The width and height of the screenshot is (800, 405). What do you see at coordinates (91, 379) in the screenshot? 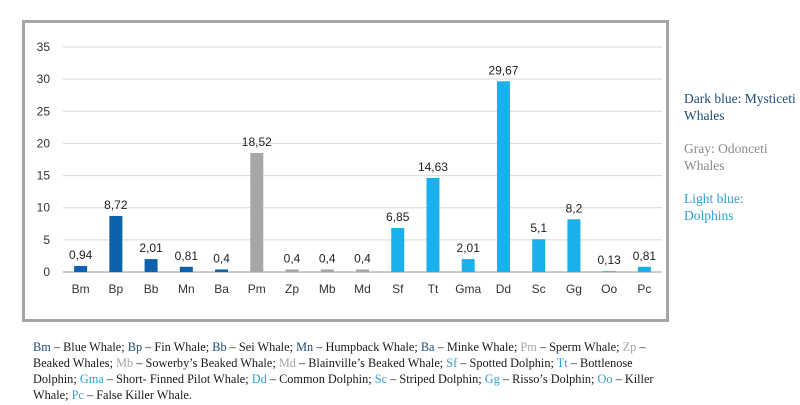
I see `footnote-code: Gma` at bounding box center [91, 379].